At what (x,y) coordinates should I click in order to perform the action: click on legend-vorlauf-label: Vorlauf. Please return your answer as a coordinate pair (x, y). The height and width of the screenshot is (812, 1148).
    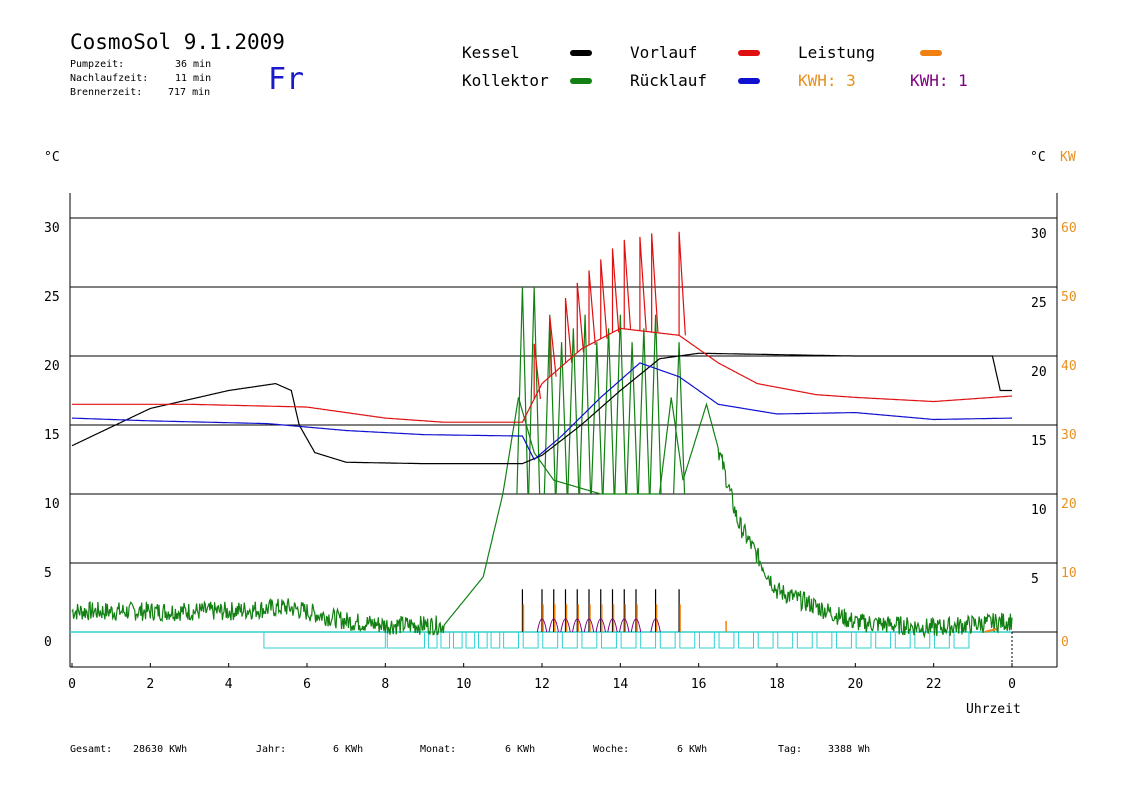
    Looking at the image, I should click on (664, 52).